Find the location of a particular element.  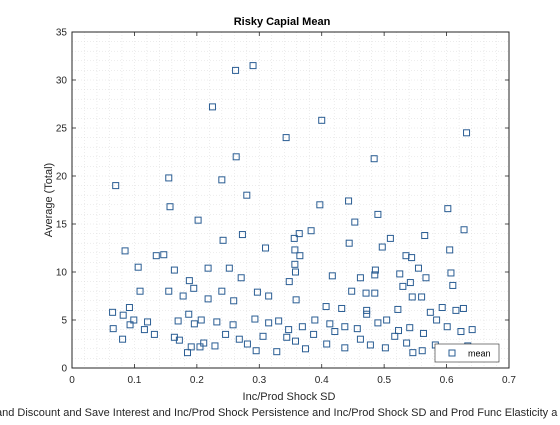

x-tick-label: 0.2 is located at coordinates (197, 380).